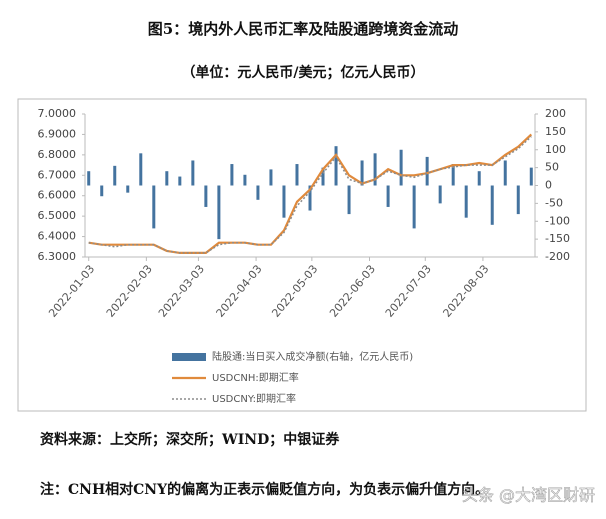  Describe the element at coordinates (57, 215) in the screenshot. I see `y-tick-label: 6.5000` at that location.